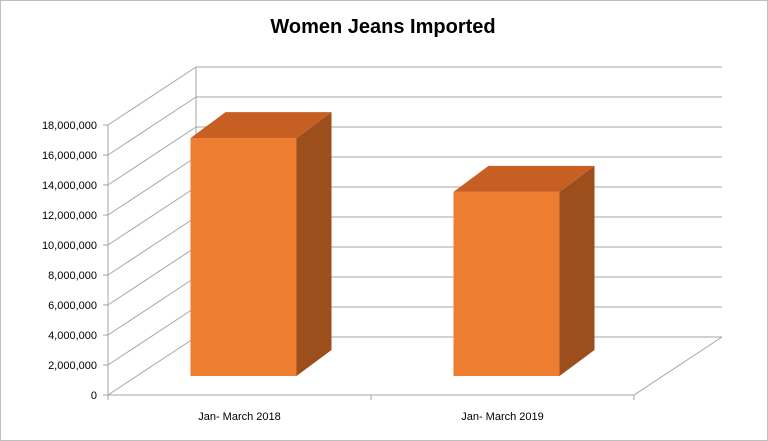 The height and width of the screenshot is (441, 768). What do you see at coordinates (72, 306) in the screenshot?
I see `y-tick-label: 6,000,000` at bounding box center [72, 306].